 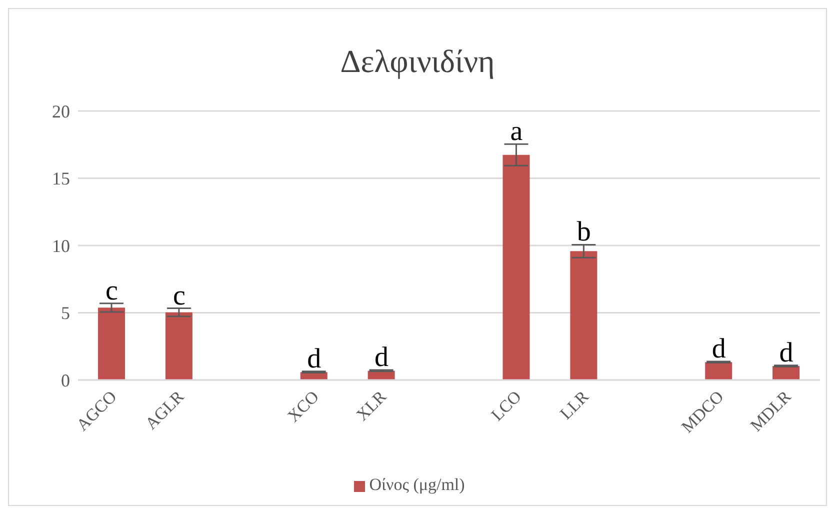 I want to click on y-tick-label: 20, so click(x=61, y=111).